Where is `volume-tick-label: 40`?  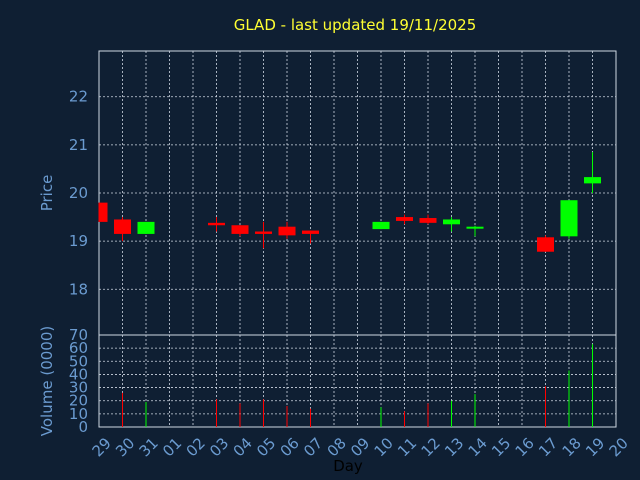 volume-tick-label: 40 is located at coordinates (78, 374).